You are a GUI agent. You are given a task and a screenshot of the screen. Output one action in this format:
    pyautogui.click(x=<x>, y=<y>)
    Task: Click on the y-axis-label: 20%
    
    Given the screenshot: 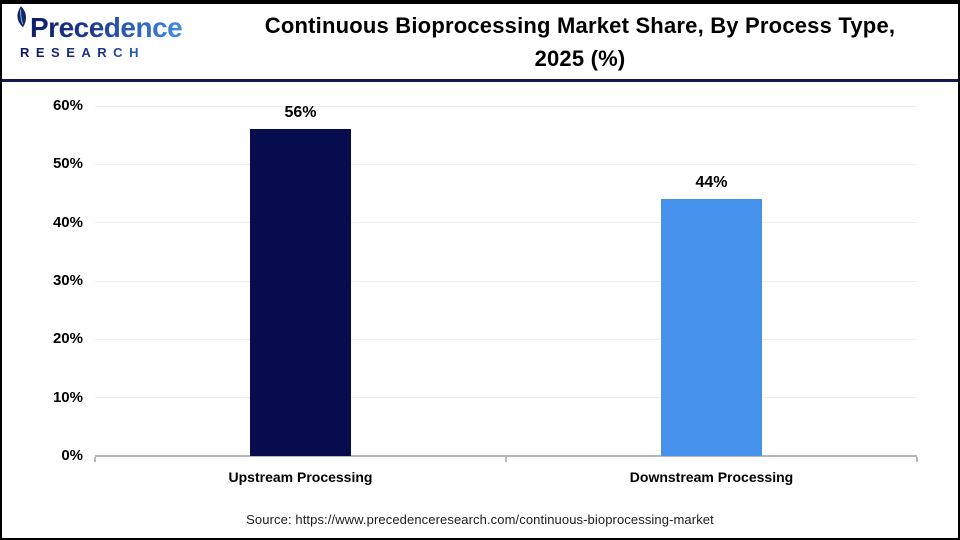 What is the action you would take?
    pyautogui.click(x=67, y=339)
    